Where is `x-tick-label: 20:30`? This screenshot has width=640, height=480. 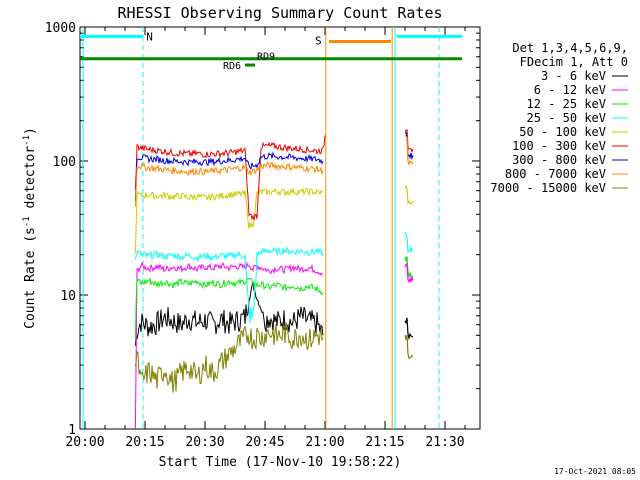
x-tick-label: 20:30 is located at coordinates (204, 442).